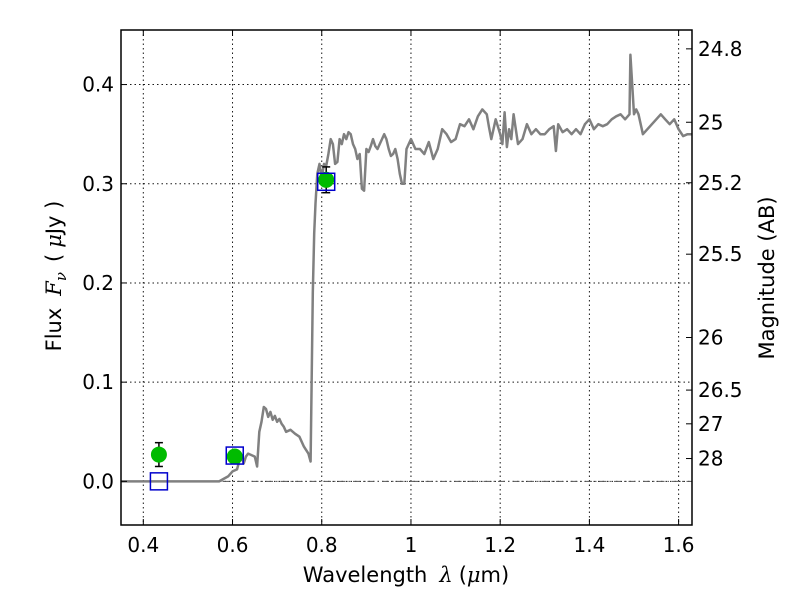 The height and width of the screenshot is (600, 800). I want to click on y-tick-label: 0.0, so click(98, 481).